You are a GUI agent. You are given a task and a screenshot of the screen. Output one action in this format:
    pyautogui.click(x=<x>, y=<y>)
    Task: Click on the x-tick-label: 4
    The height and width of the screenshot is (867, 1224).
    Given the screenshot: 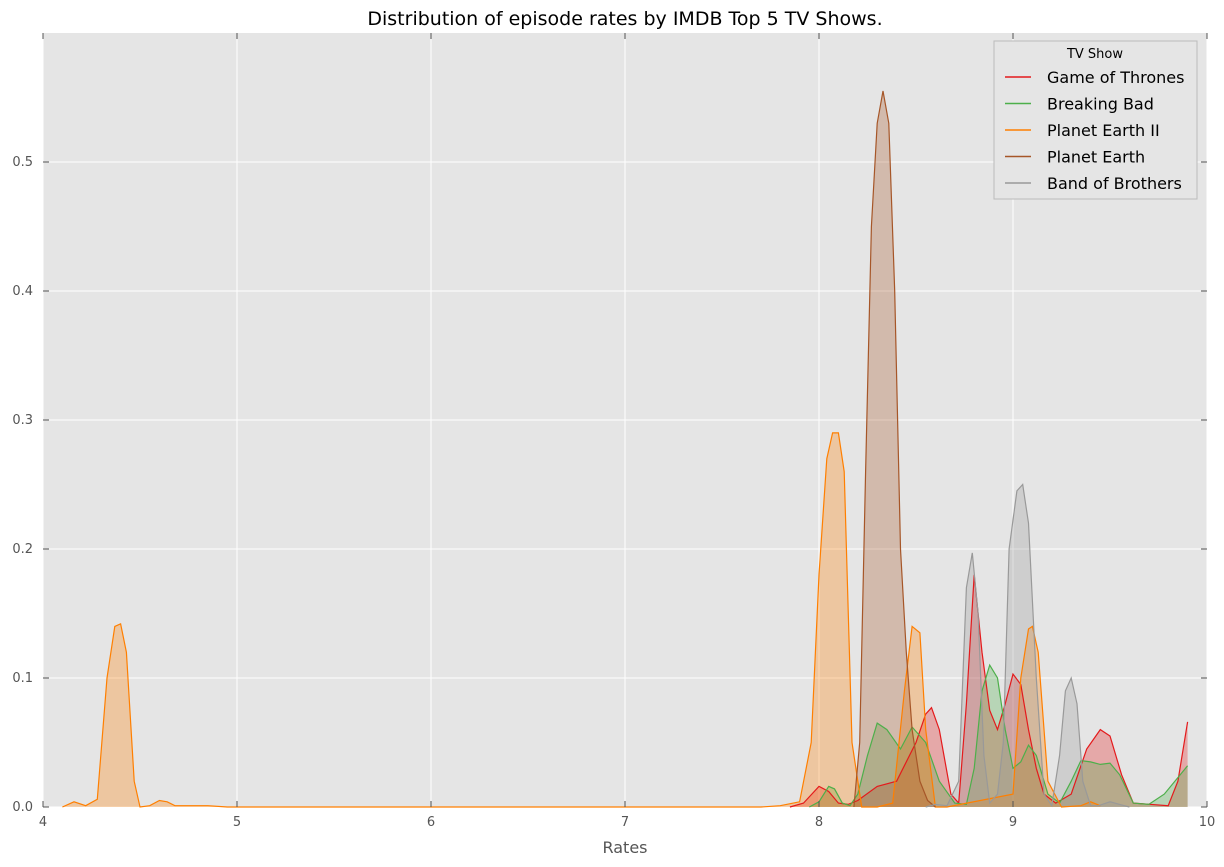 What is the action you would take?
    pyautogui.click(x=43, y=822)
    